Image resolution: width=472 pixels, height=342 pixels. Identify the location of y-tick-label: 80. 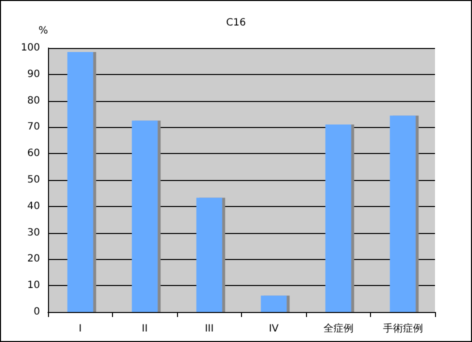
(33, 100).